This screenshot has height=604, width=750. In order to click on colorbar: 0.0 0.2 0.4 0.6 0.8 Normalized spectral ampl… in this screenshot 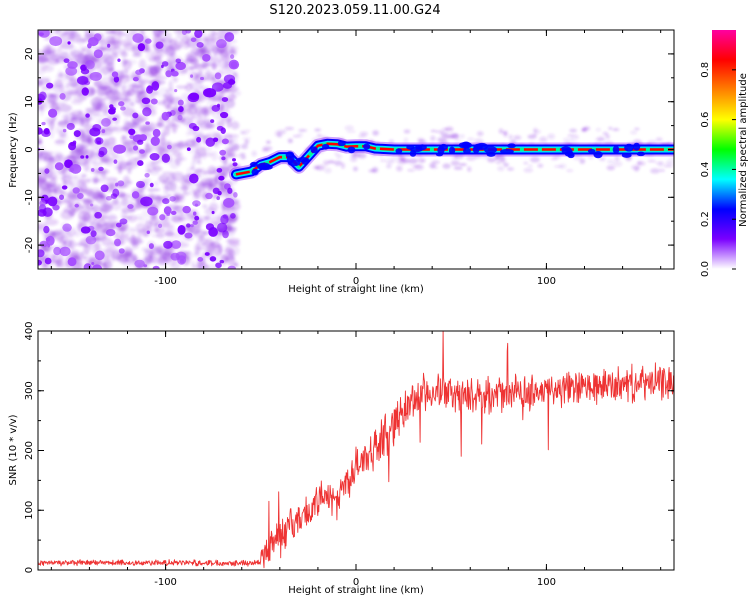, I will do `click(724, 153)`.